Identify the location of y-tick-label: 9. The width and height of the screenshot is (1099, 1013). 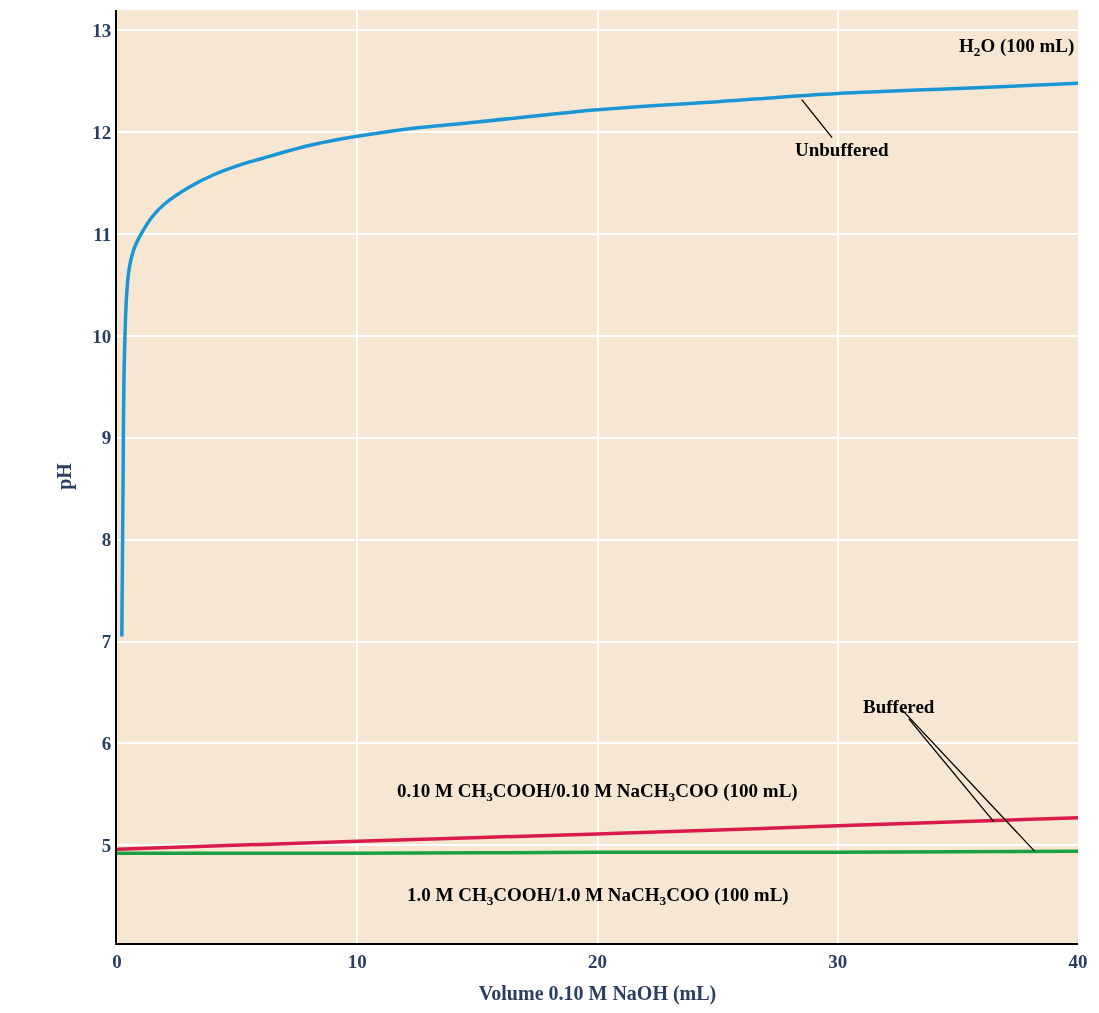
(106, 438).